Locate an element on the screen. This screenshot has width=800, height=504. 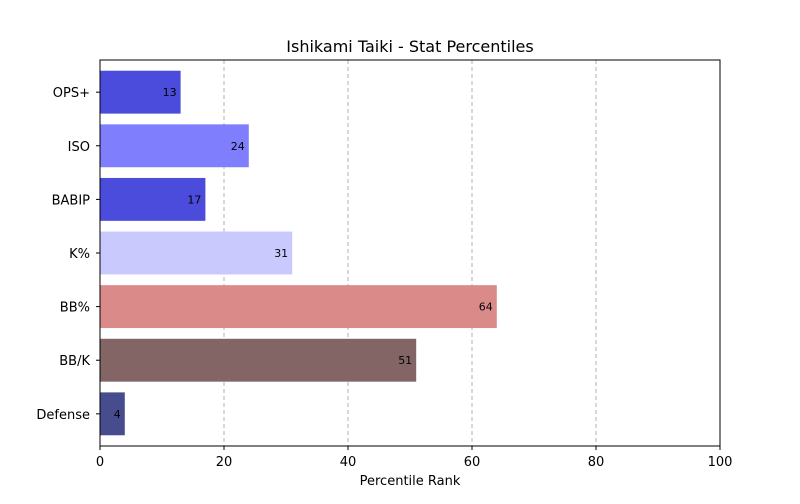
data-label: 13 is located at coordinates (170, 92).